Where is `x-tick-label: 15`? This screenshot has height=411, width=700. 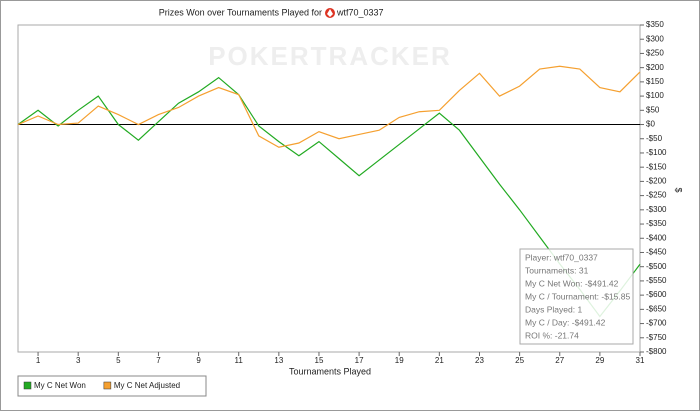 x-tick-label: 15 is located at coordinates (319, 360).